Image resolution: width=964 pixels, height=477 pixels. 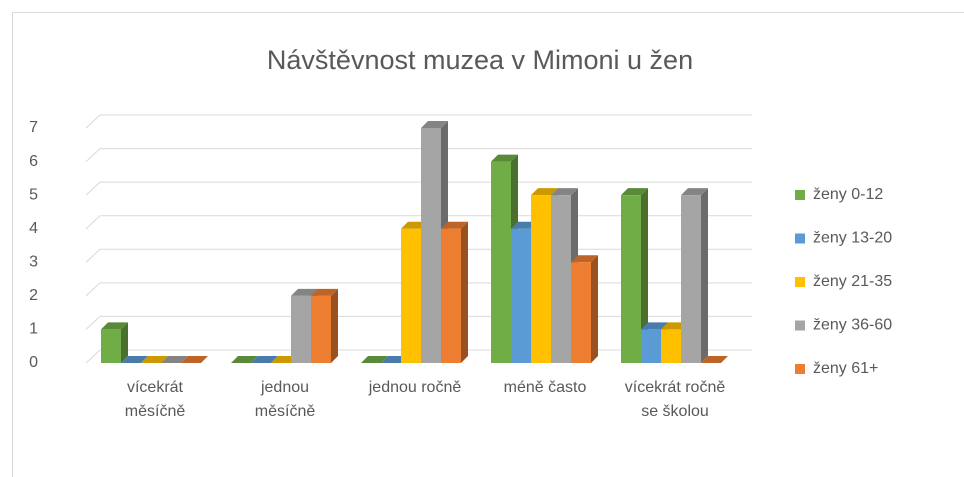 What do you see at coordinates (33, 329) in the screenshot?
I see `y-tick-label: 1` at bounding box center [33, 329].